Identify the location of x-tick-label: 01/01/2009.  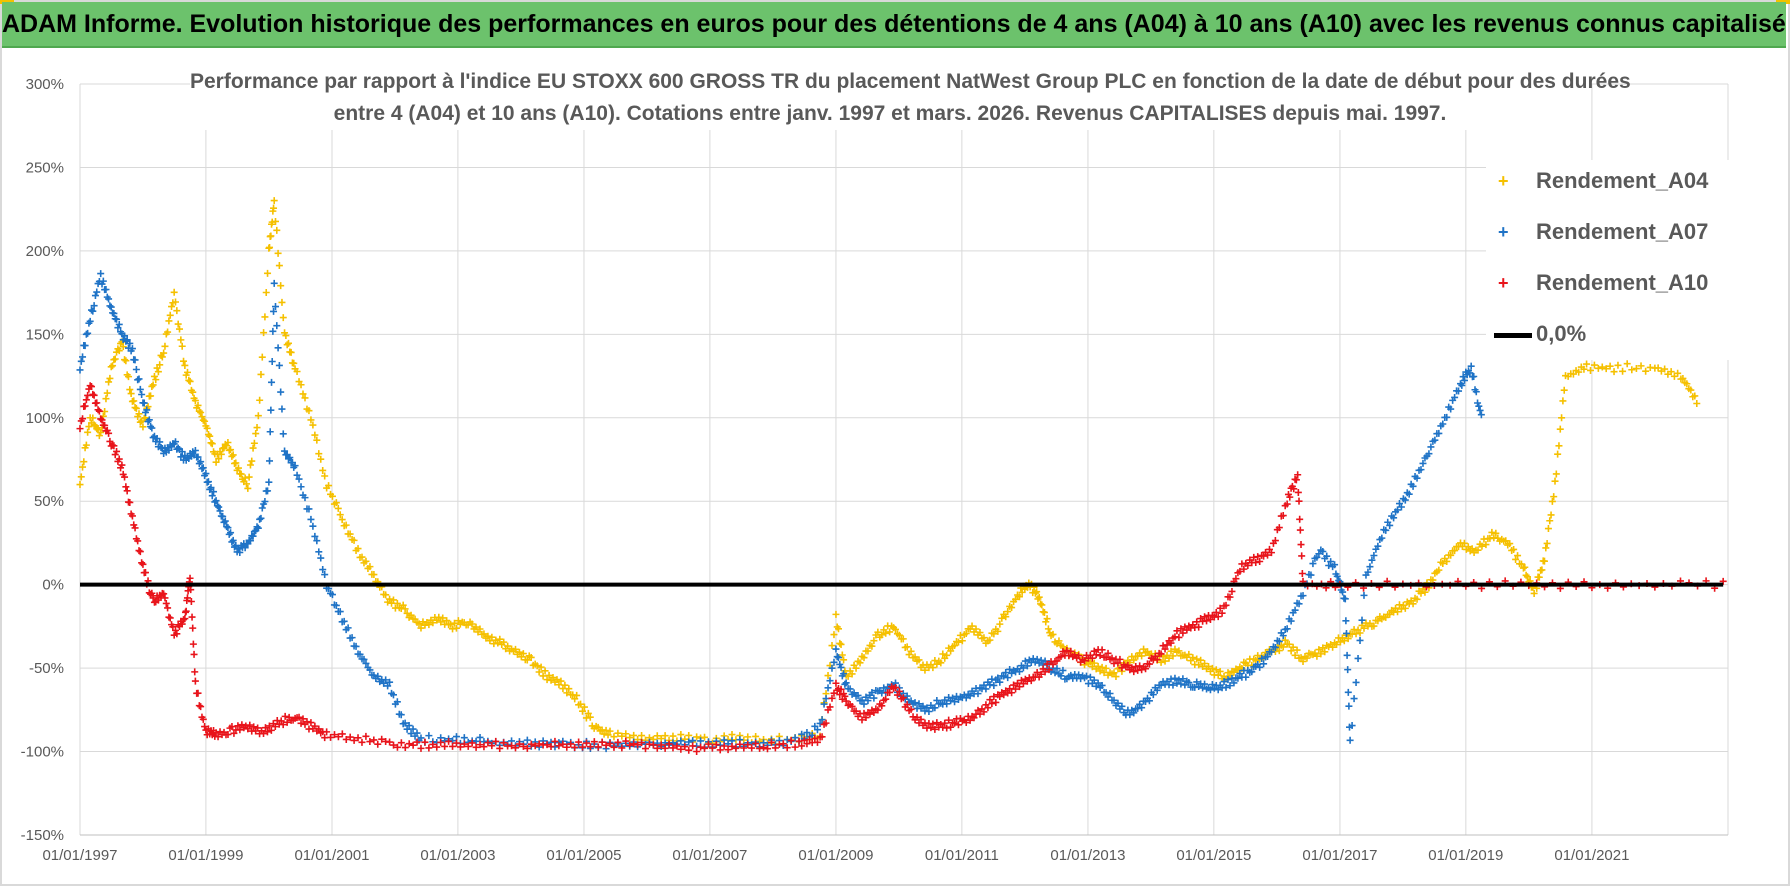
(835, 855).